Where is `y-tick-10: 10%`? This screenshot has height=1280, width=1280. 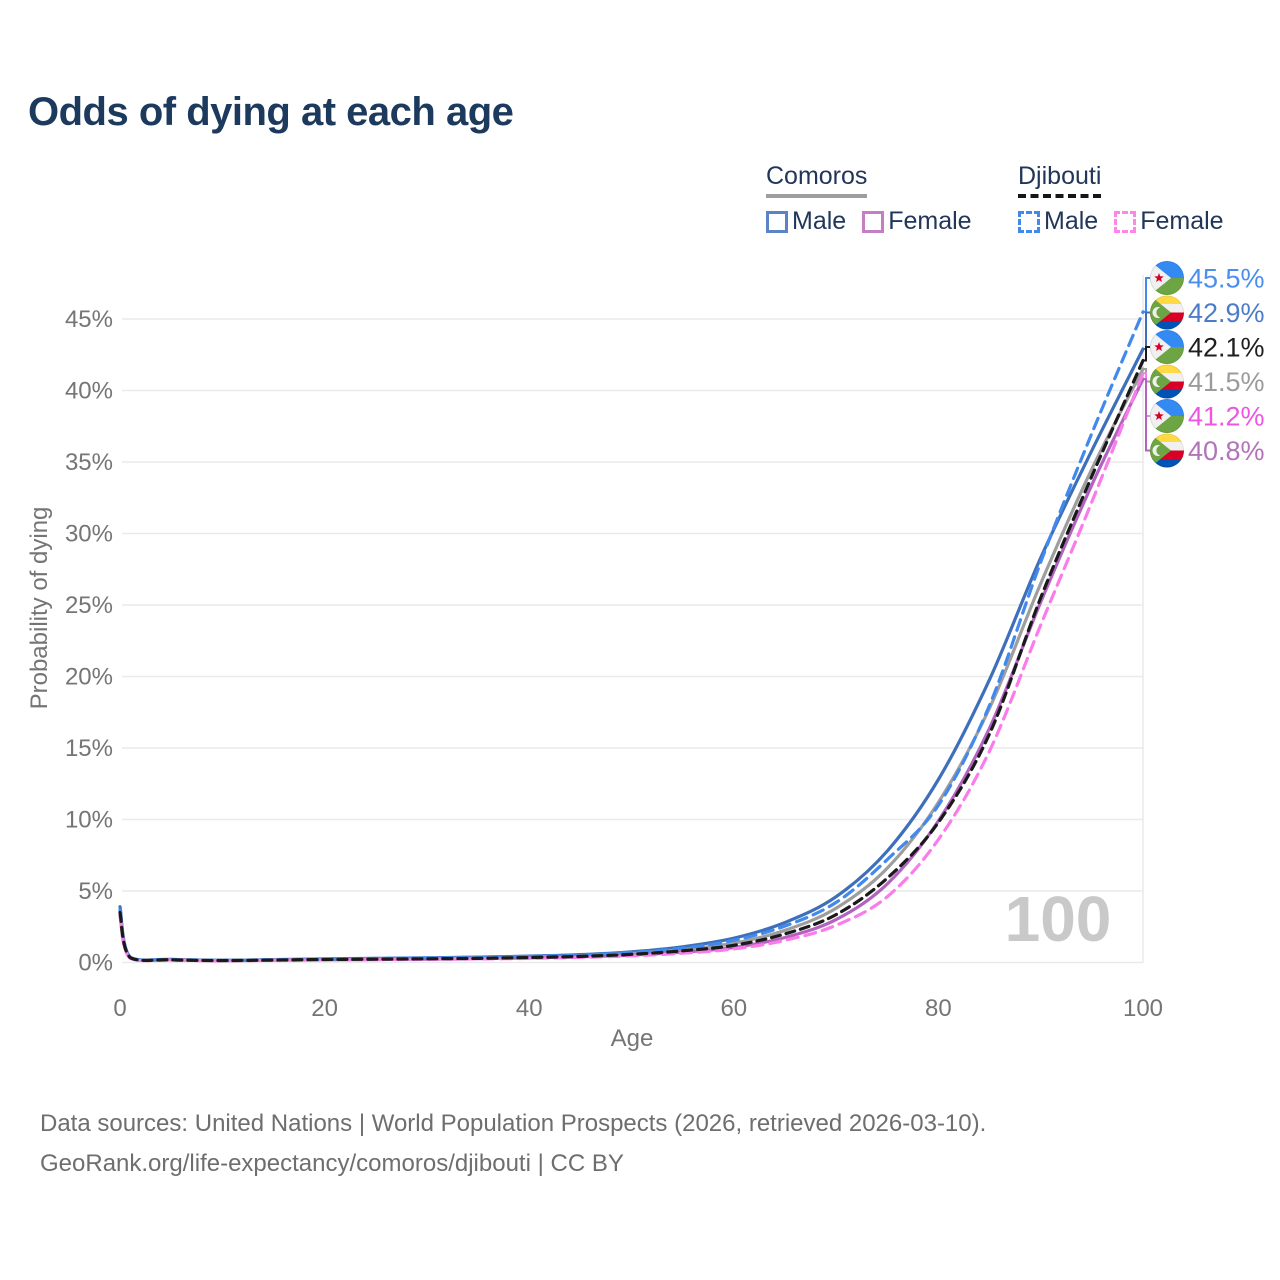 y-tick-10: 10% is located at coordinates (89, 820).